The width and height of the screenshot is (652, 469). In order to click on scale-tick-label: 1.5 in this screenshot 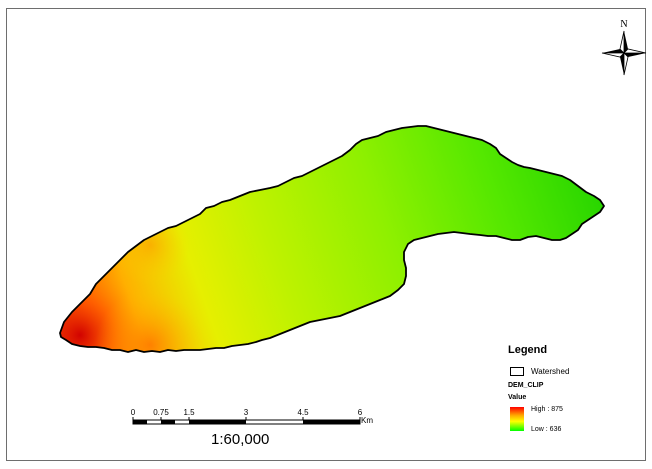, I will do `click(189, 412)`.